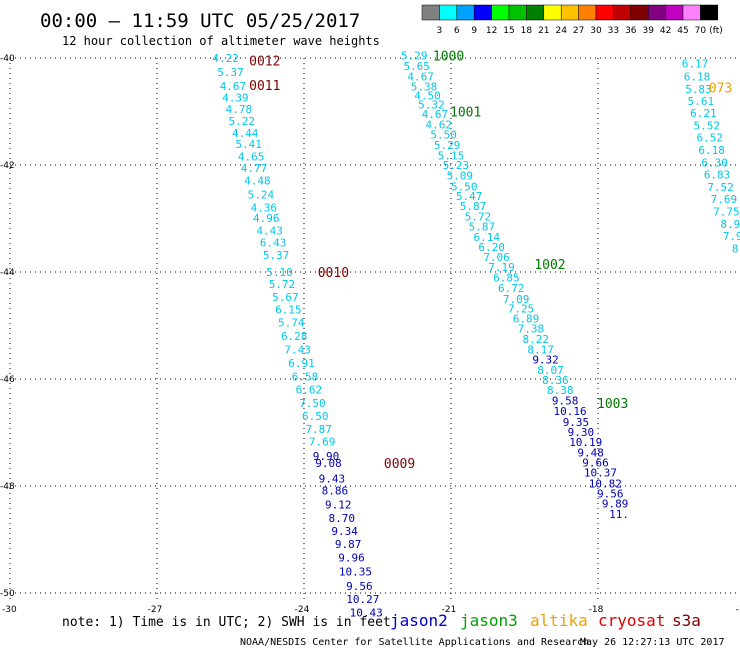 Image resolution: width=740 pixels, height=650 pixels. Describe the element at coordinates (294, 336) in the screenshot. I see `wave-height-value: 6.28` at that location.